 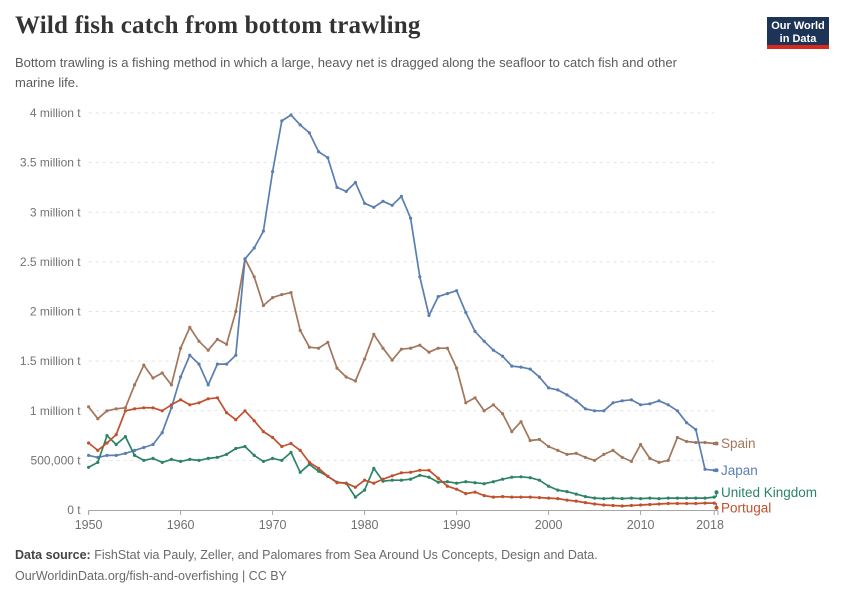 I want to click on series-label-portugal: Portugal, so click(x=746, y=507).